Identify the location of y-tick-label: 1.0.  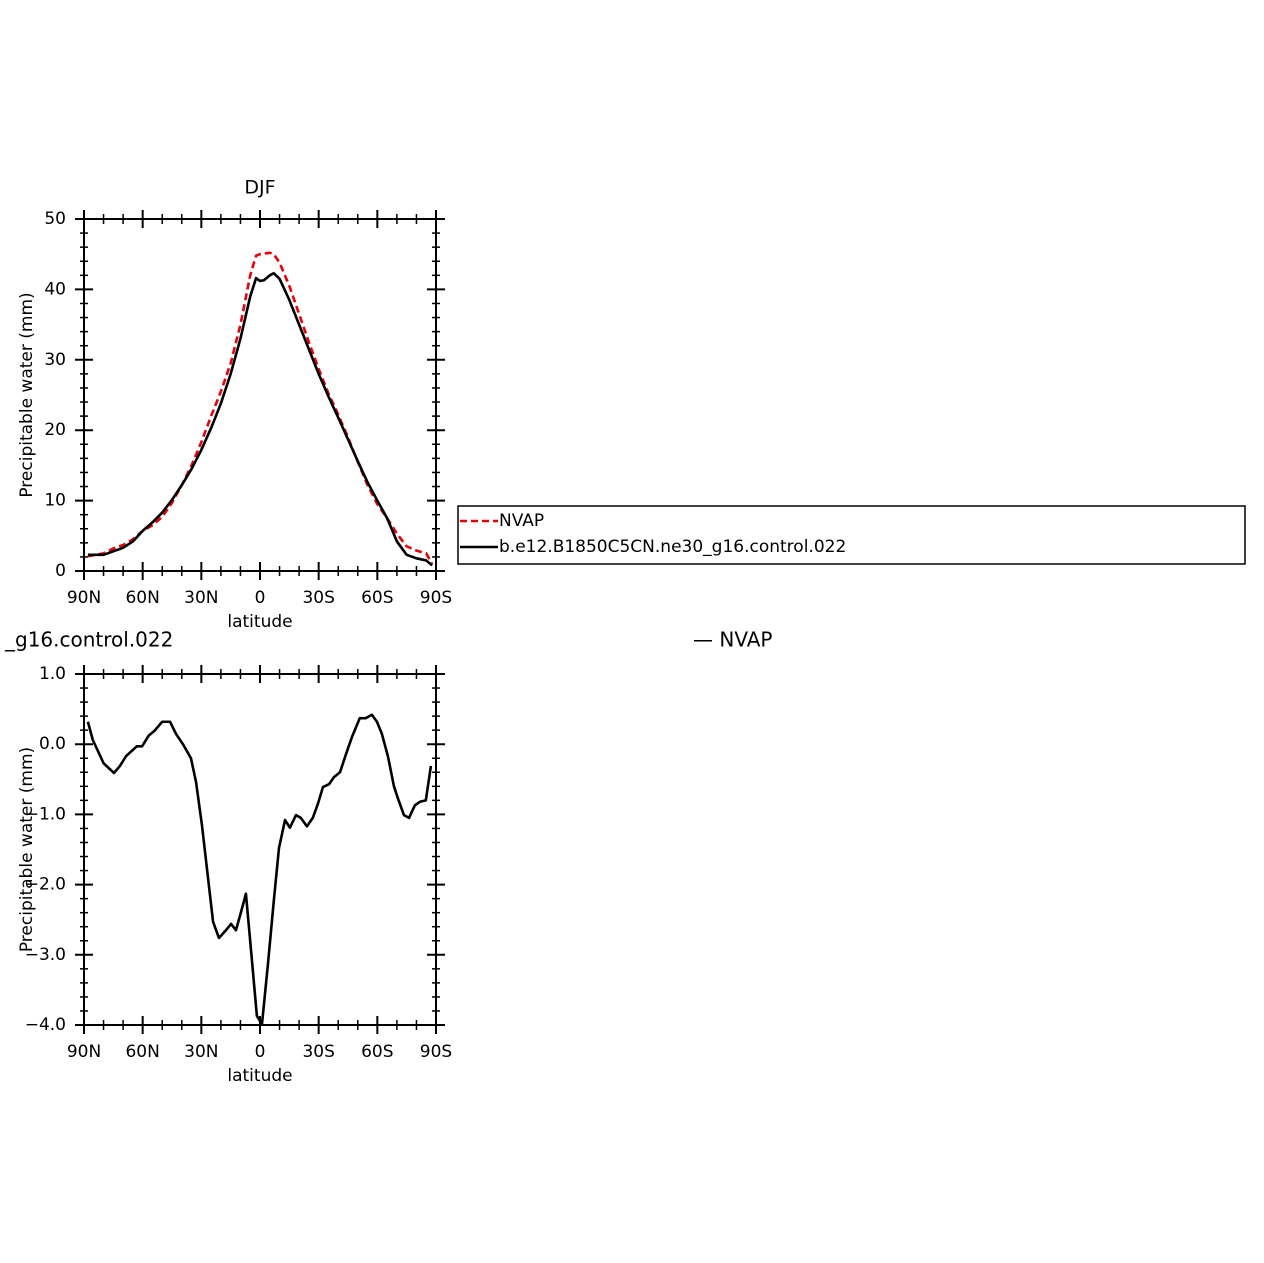
(52, 674).